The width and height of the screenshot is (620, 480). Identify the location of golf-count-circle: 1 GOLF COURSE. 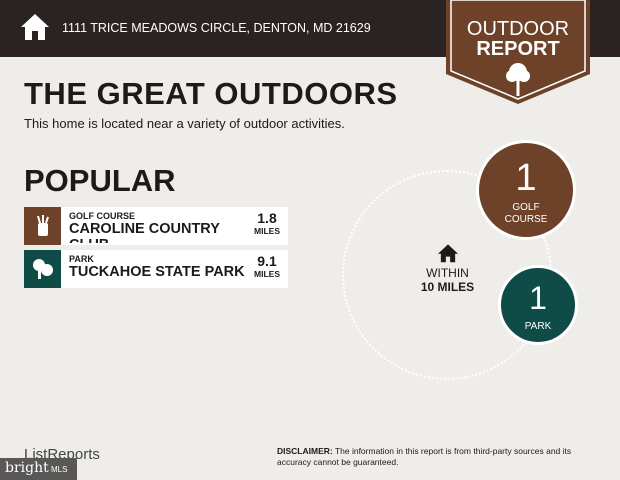
(526, 190).